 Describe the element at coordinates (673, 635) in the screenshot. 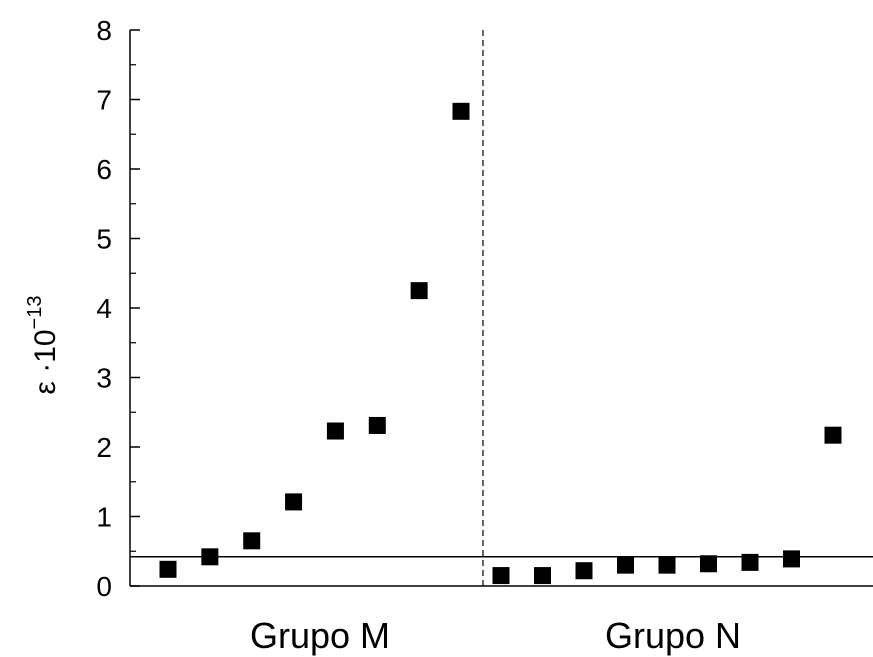

I see `group-label-n: Grupo N` at that location.